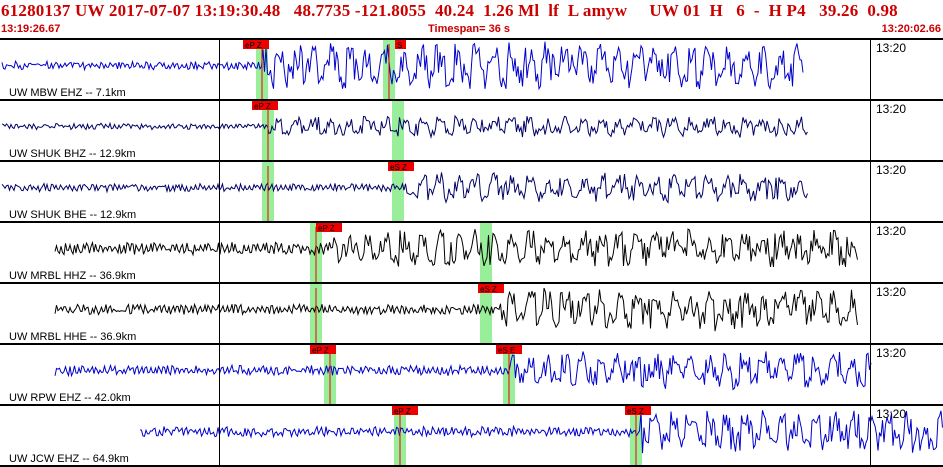  I want to click on station-label: UW RPW EHZ -- 42.0km, so click(70, 398).